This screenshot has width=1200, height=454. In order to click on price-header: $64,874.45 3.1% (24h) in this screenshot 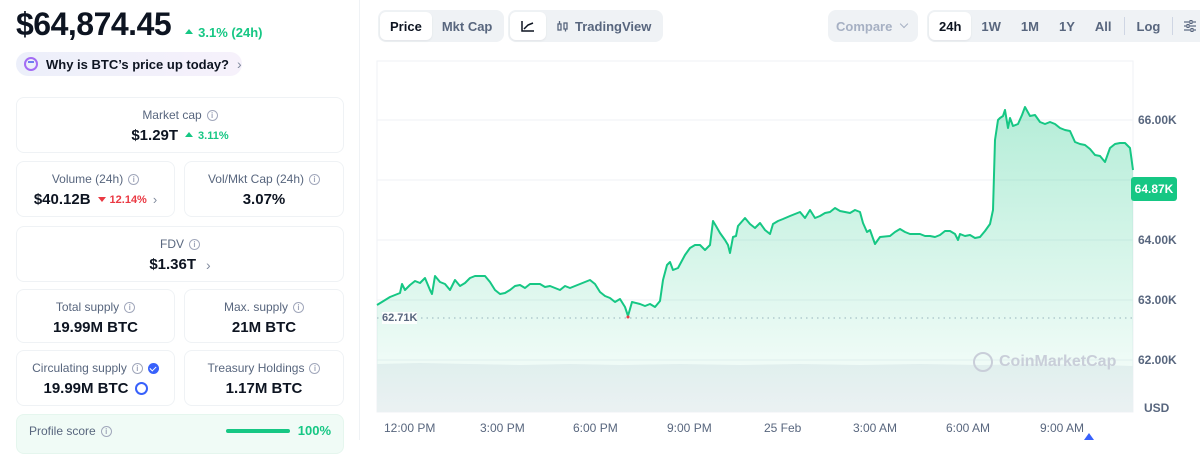, I will do `click(139, 24)`.